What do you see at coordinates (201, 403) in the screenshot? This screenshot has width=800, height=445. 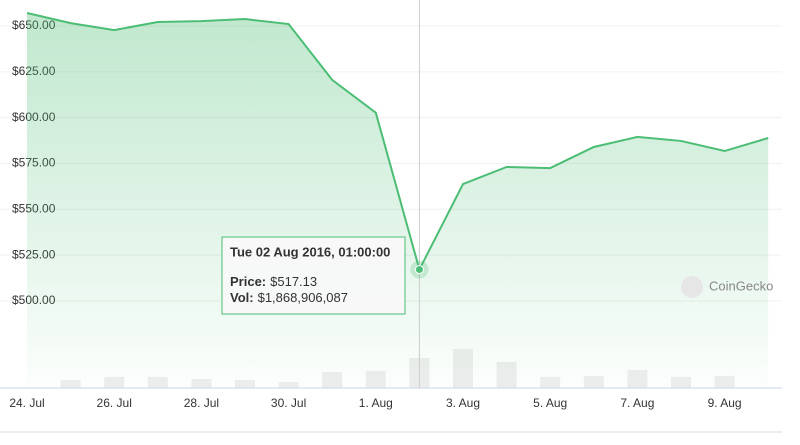 I see `x-tick-label: 28. Jul` at bounding box center [201, 403].